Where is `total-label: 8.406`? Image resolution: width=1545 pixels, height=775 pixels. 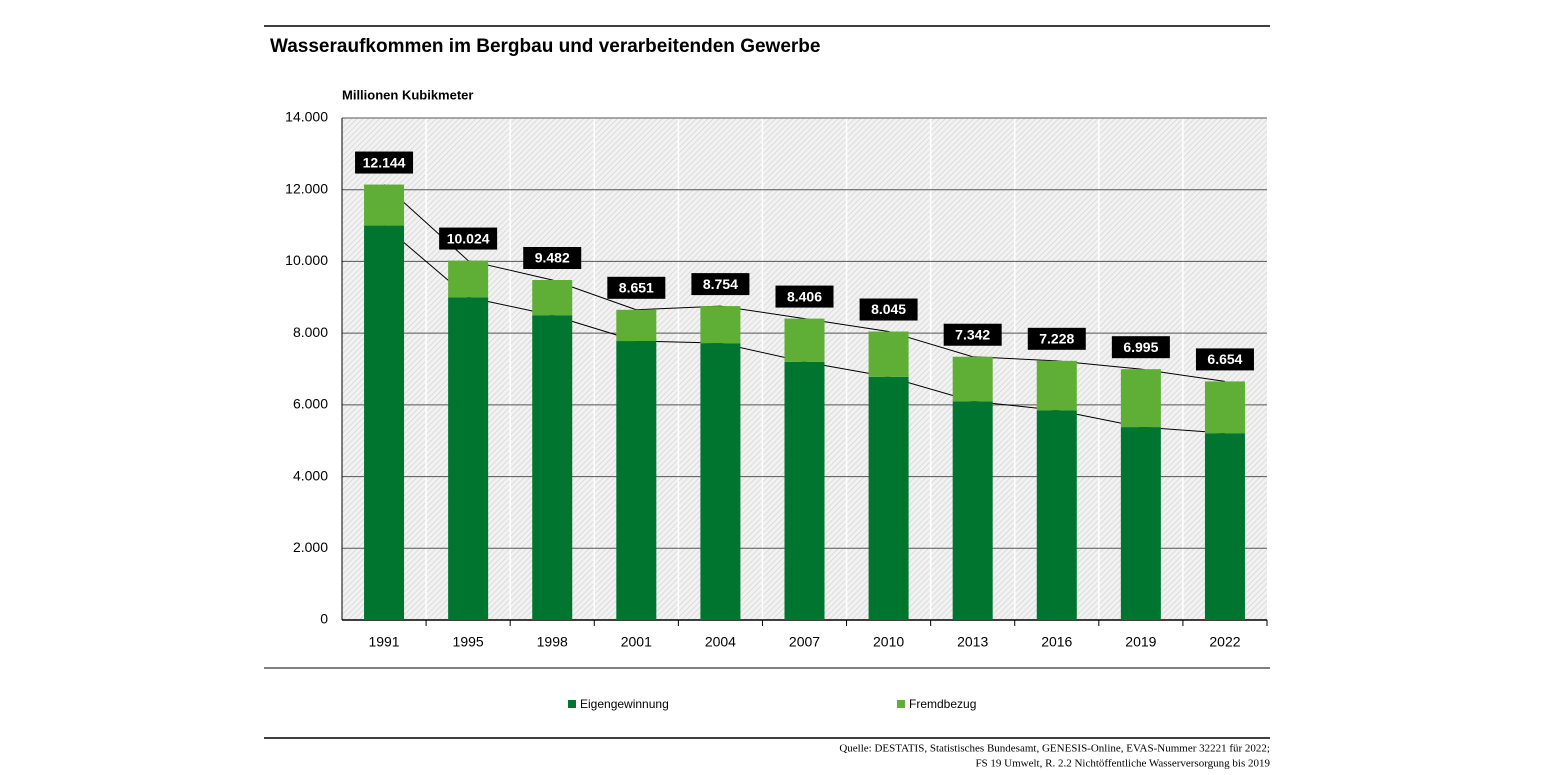 total-label: 8.406 is located at coordinates (804, 296).